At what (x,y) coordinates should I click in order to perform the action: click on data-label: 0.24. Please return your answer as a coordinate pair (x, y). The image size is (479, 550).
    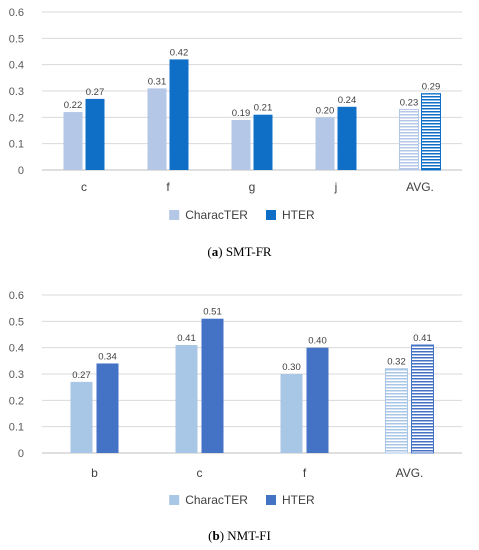
    Looking at the image, I should click on (347, 100).